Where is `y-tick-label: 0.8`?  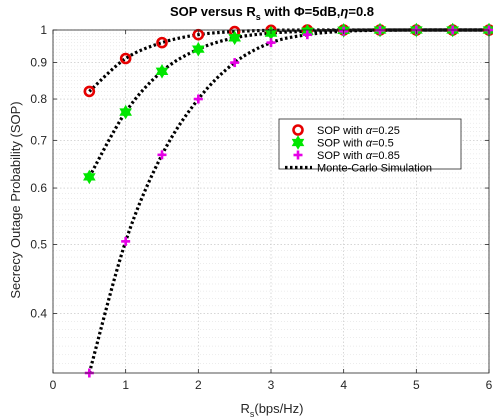
y-tick-label: 0.8 is located at coordinates (38, 99).